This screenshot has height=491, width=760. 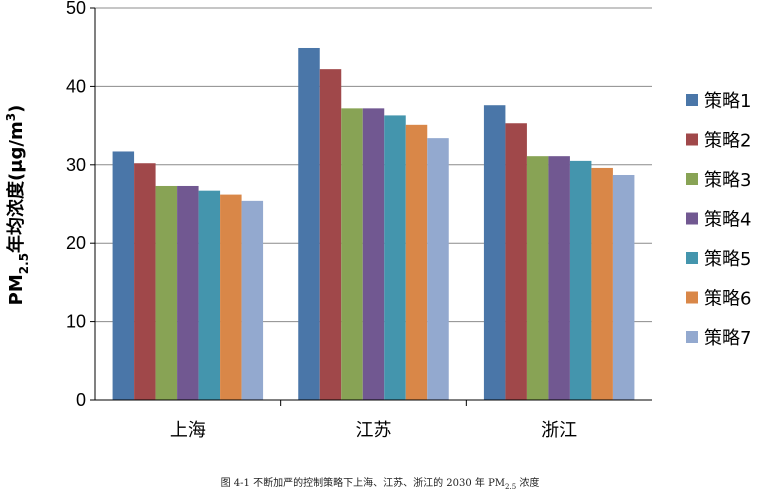 I want to click on legend-label: 策略3, so click(x=727, y=180).